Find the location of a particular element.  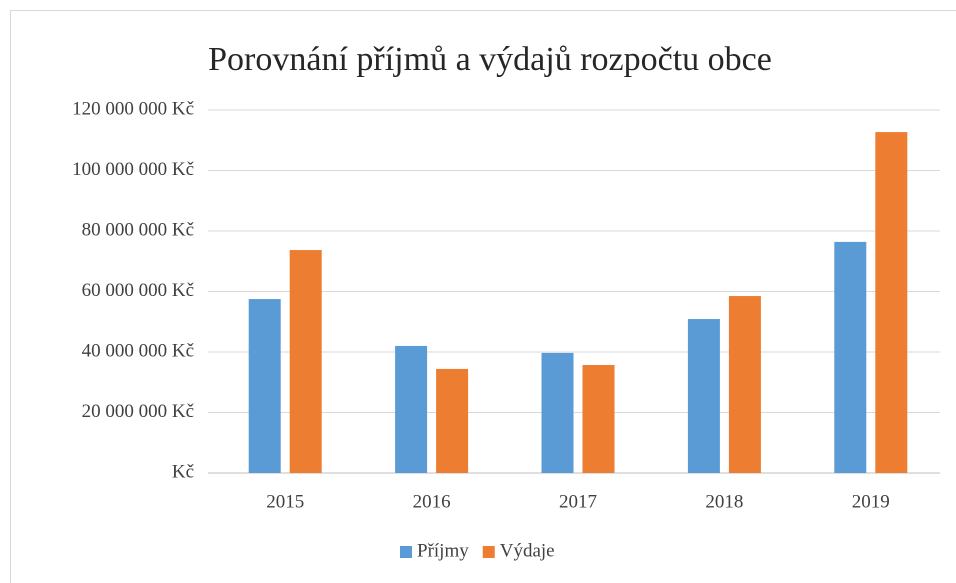

y-tick-label: 80 000 000 Kč is located at coordinates (138, 229).